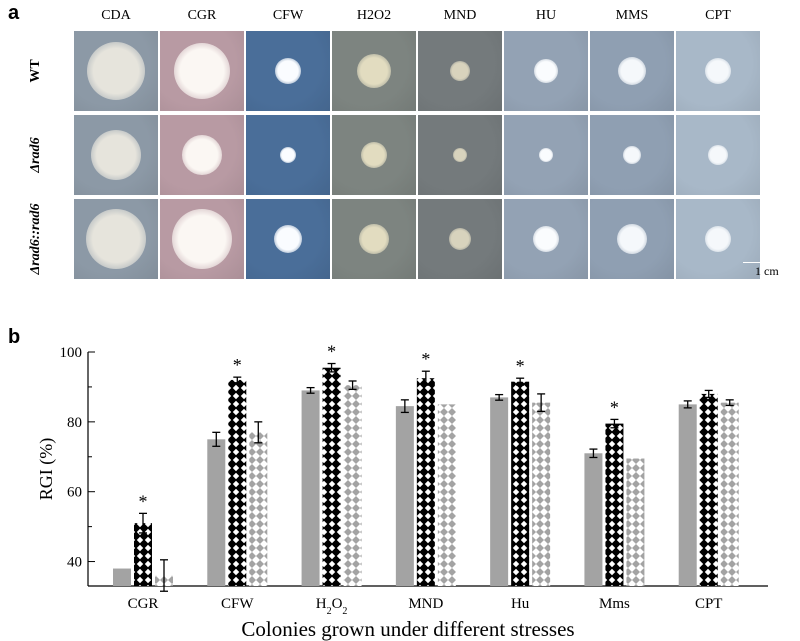  I want to click on error-bar-cfw-s1, so click(237, 380).